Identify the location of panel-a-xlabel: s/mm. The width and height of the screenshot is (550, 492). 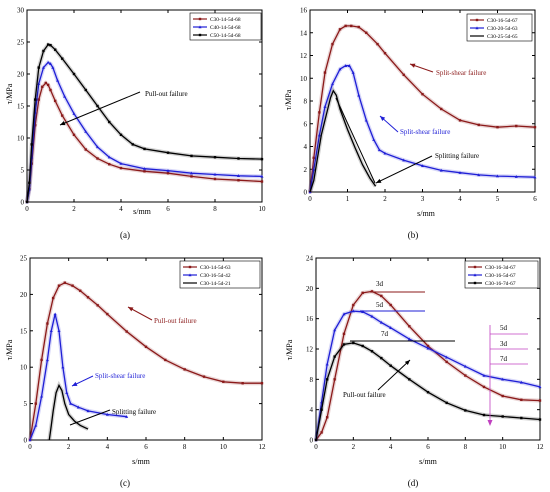
(142, 211).